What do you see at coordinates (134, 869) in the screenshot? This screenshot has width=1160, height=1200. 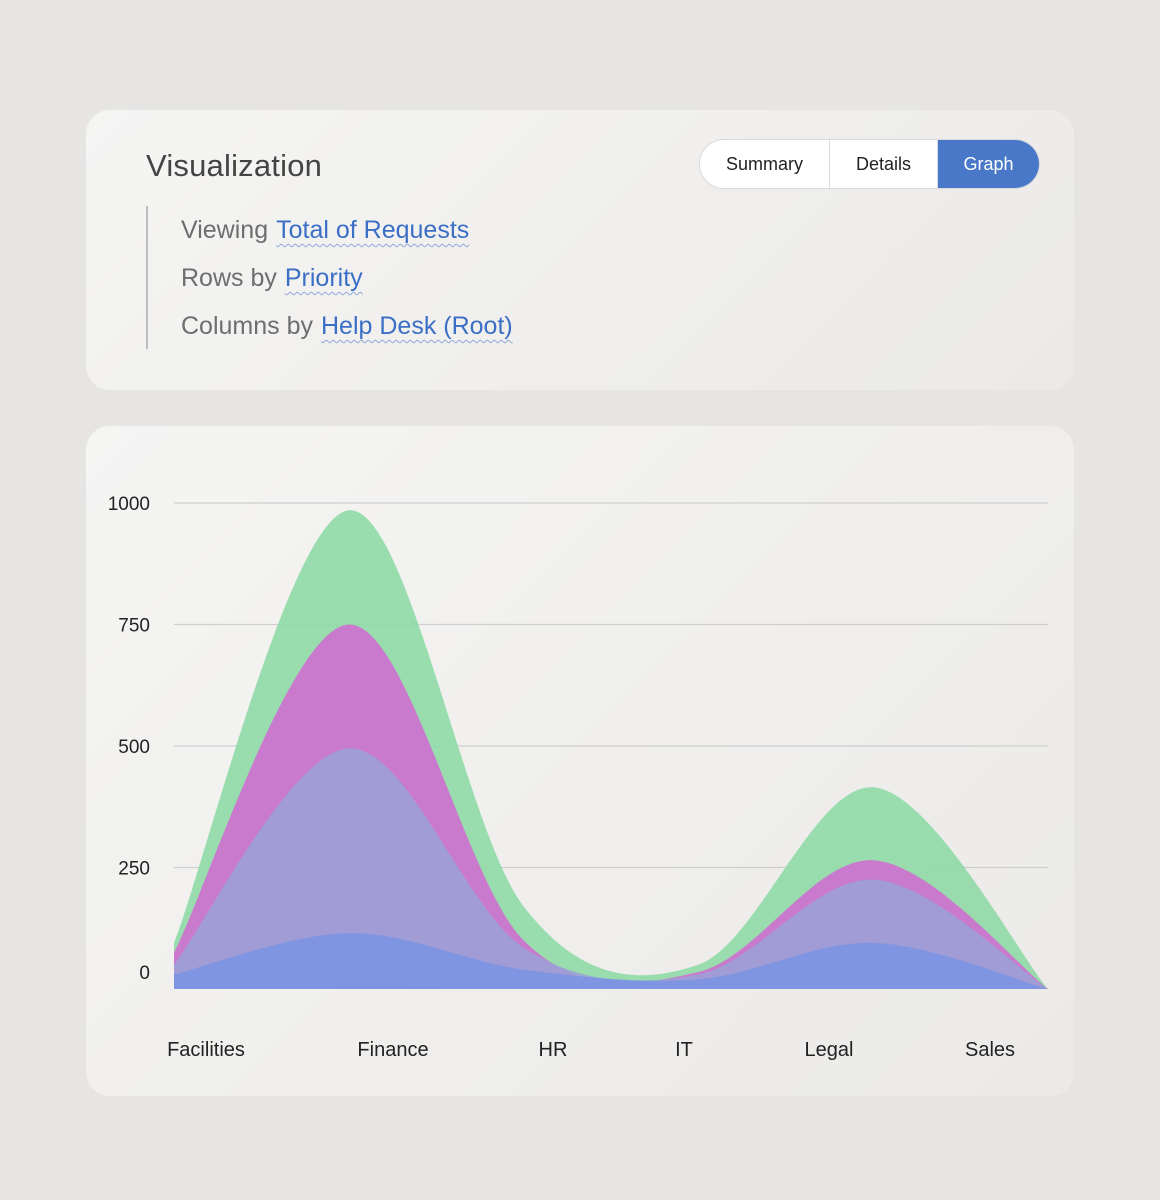 I see `y-tick-label: 250` at bounding box center [134, 869].